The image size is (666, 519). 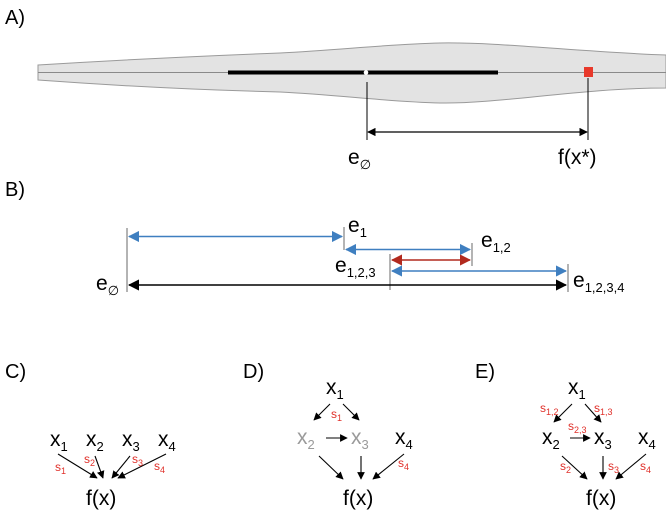 I want to click on edge-x3-f, so click(x=121, y=467).